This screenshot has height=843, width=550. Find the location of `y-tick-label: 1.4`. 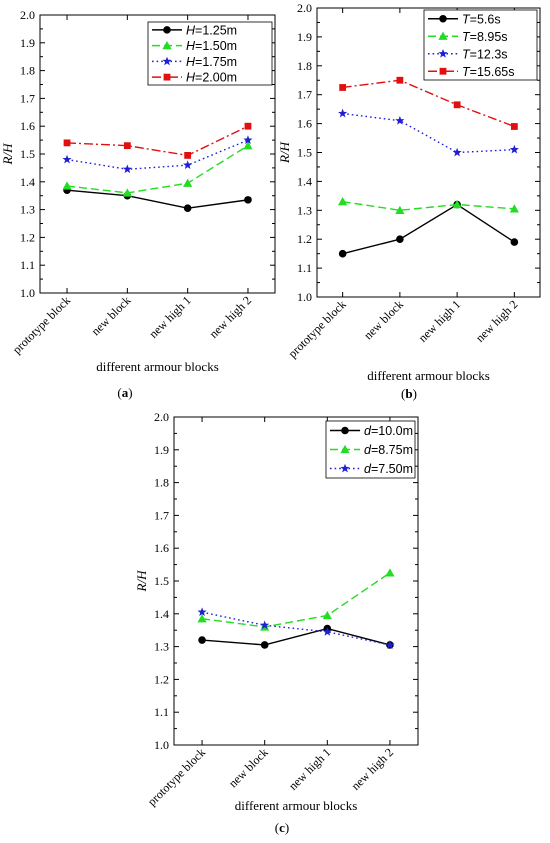

y-tick-label: 1.4 is located at coordinates (161, 614).